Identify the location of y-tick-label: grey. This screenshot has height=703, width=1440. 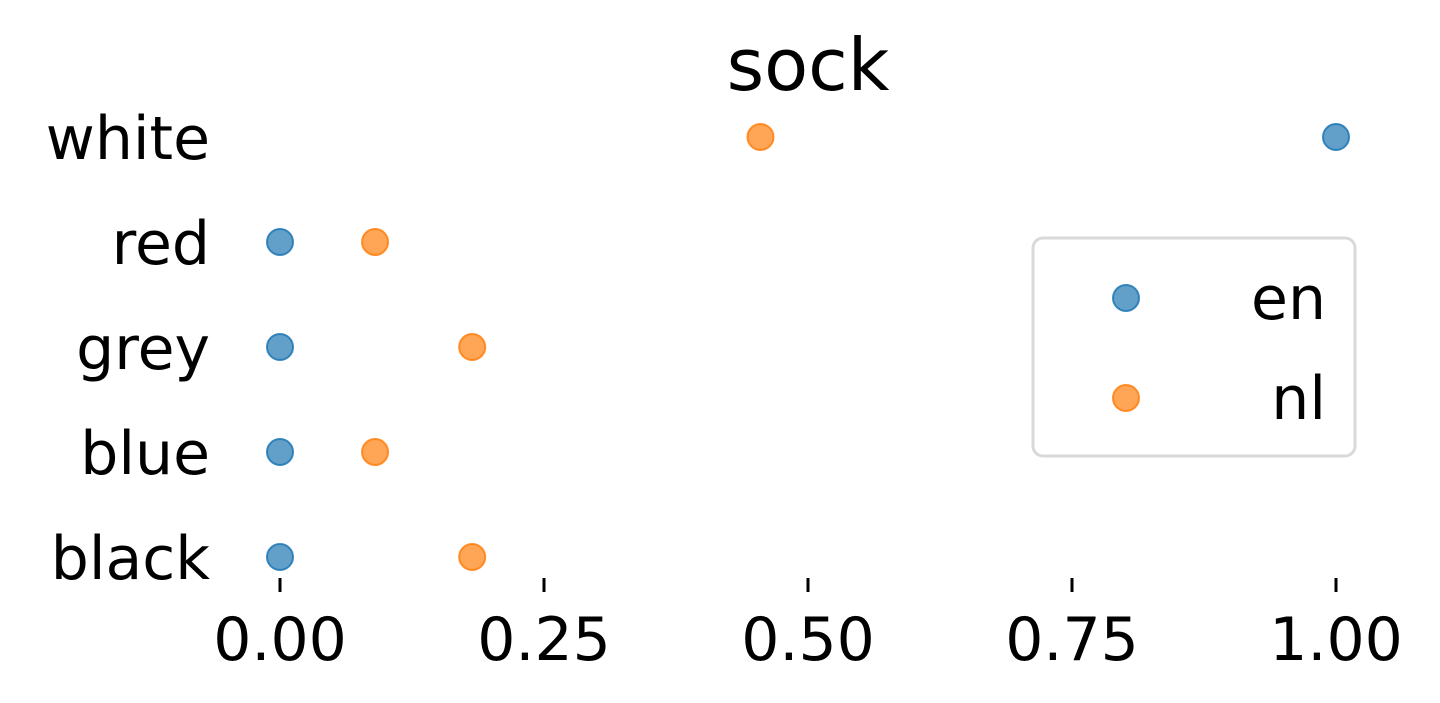
(143, 349).